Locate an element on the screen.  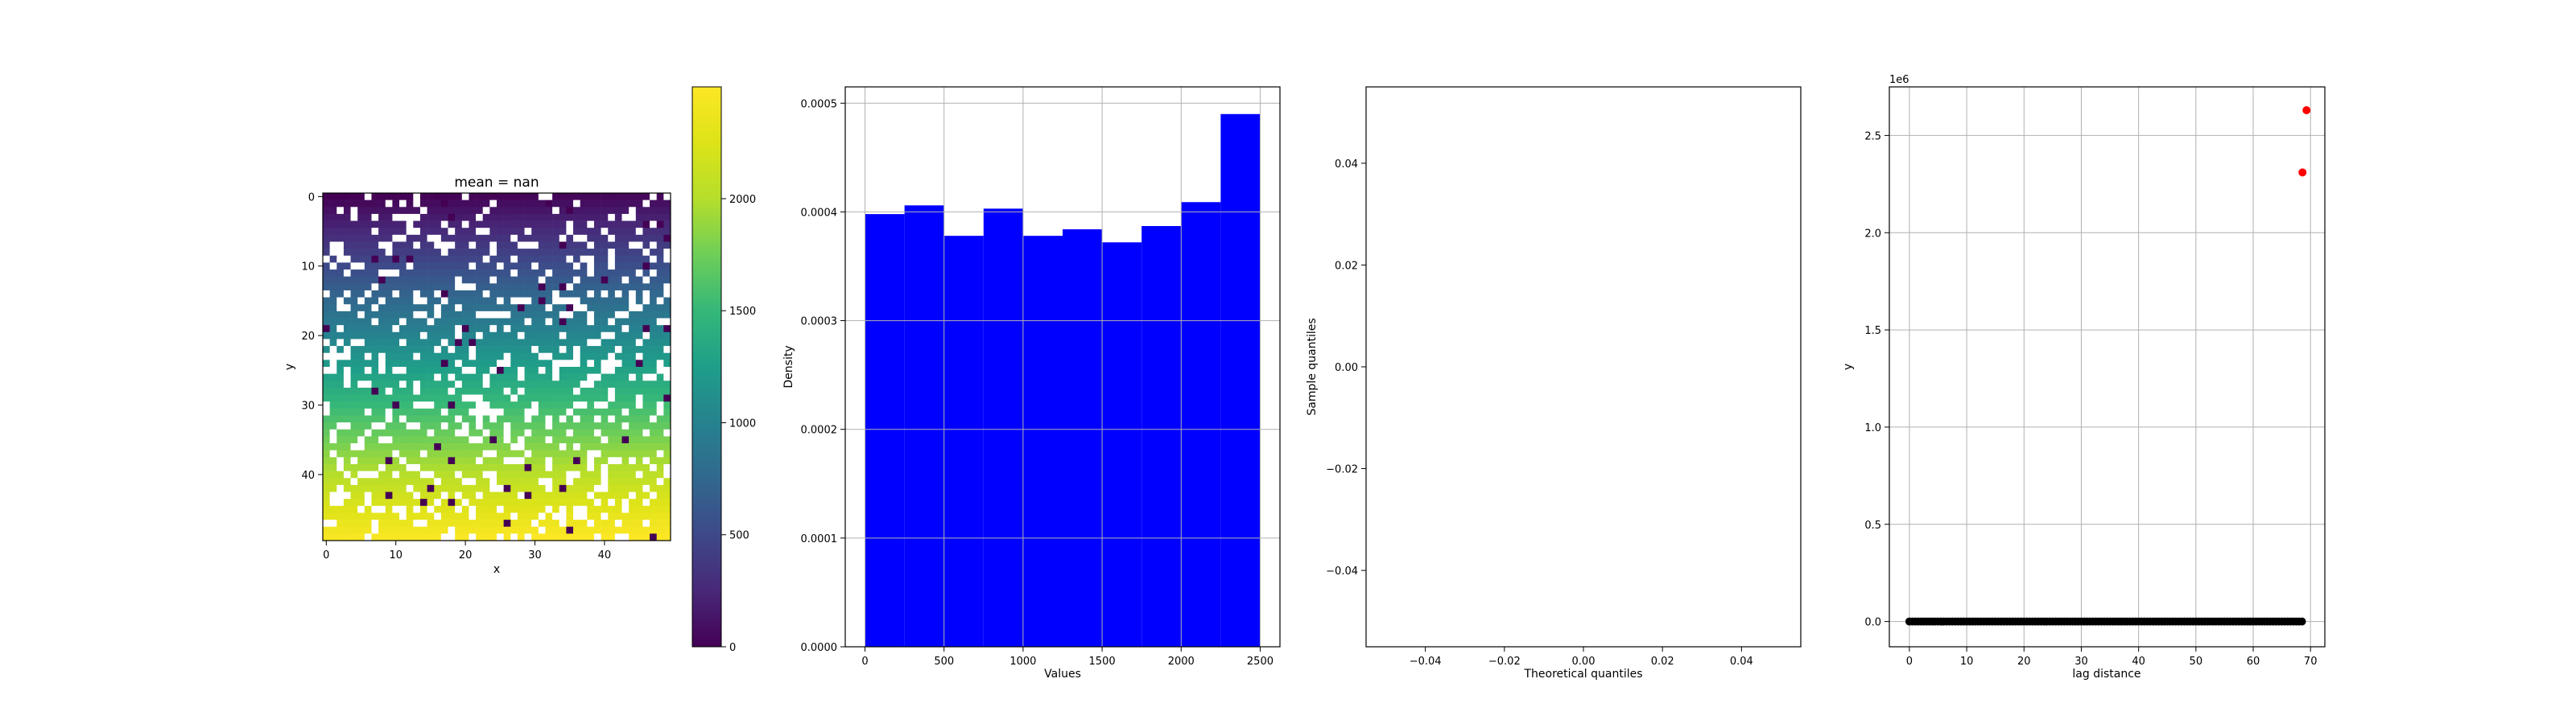
histogram-ytick-label: 0.0003 is located at coordinates (819, 322).